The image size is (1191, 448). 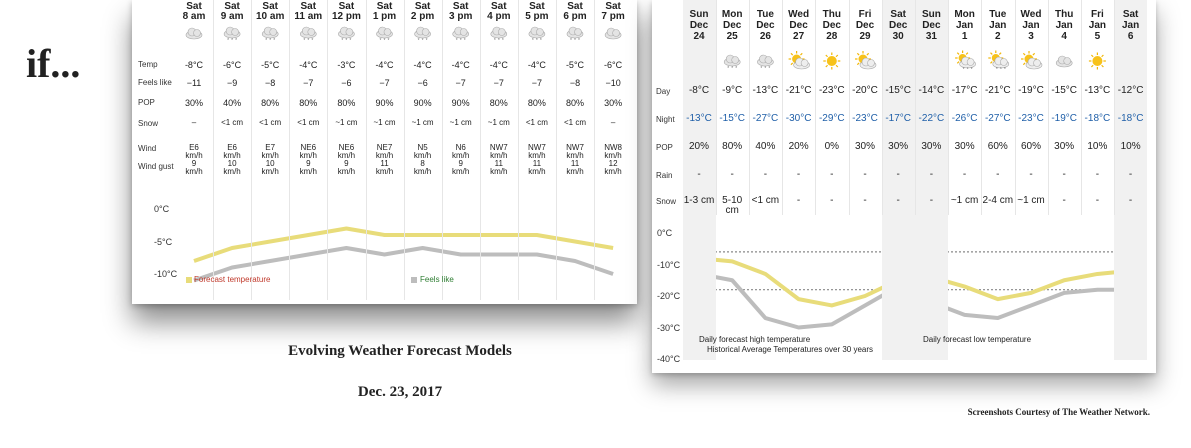 What do you see at coordinates (156, 166) in the screenshot?
I see `row-label: Wind gust` at bounding box center [156, 166].